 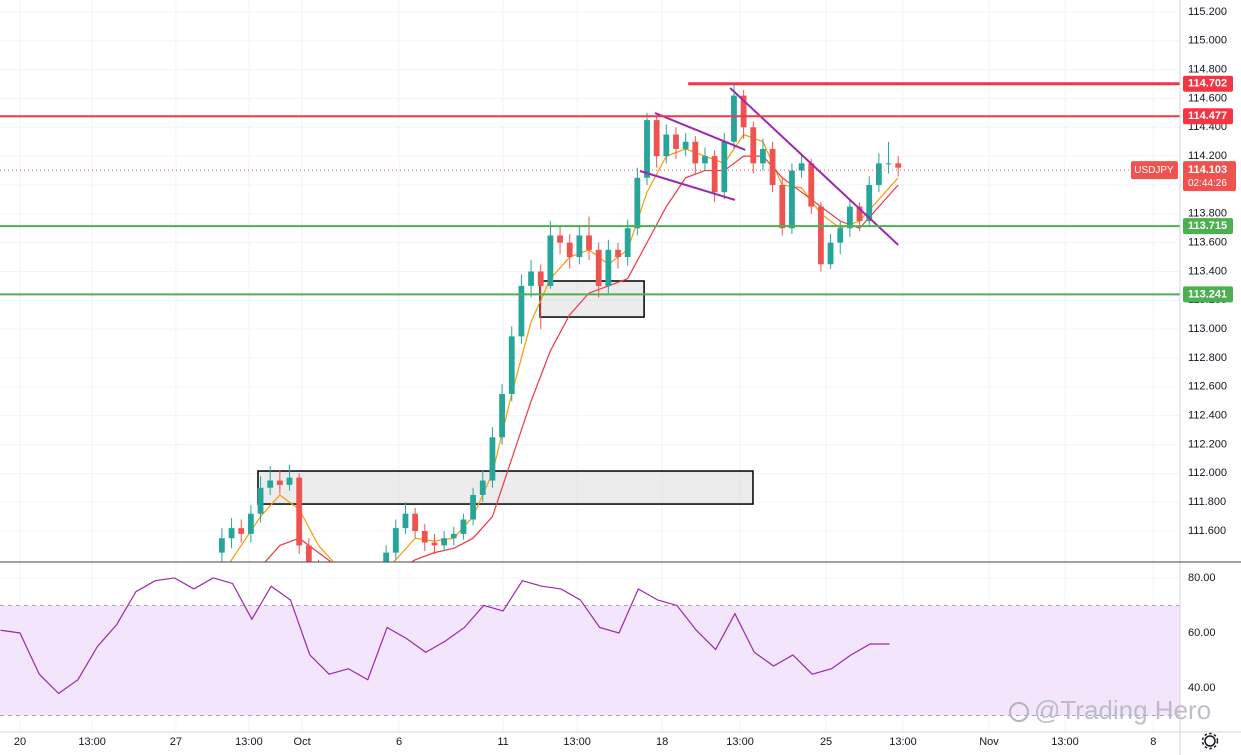 What do you see at coordinates (1202, 688) in the screenshot?
I see `rsi-tick-label: 40.00` at bounding box center [1202, 688].